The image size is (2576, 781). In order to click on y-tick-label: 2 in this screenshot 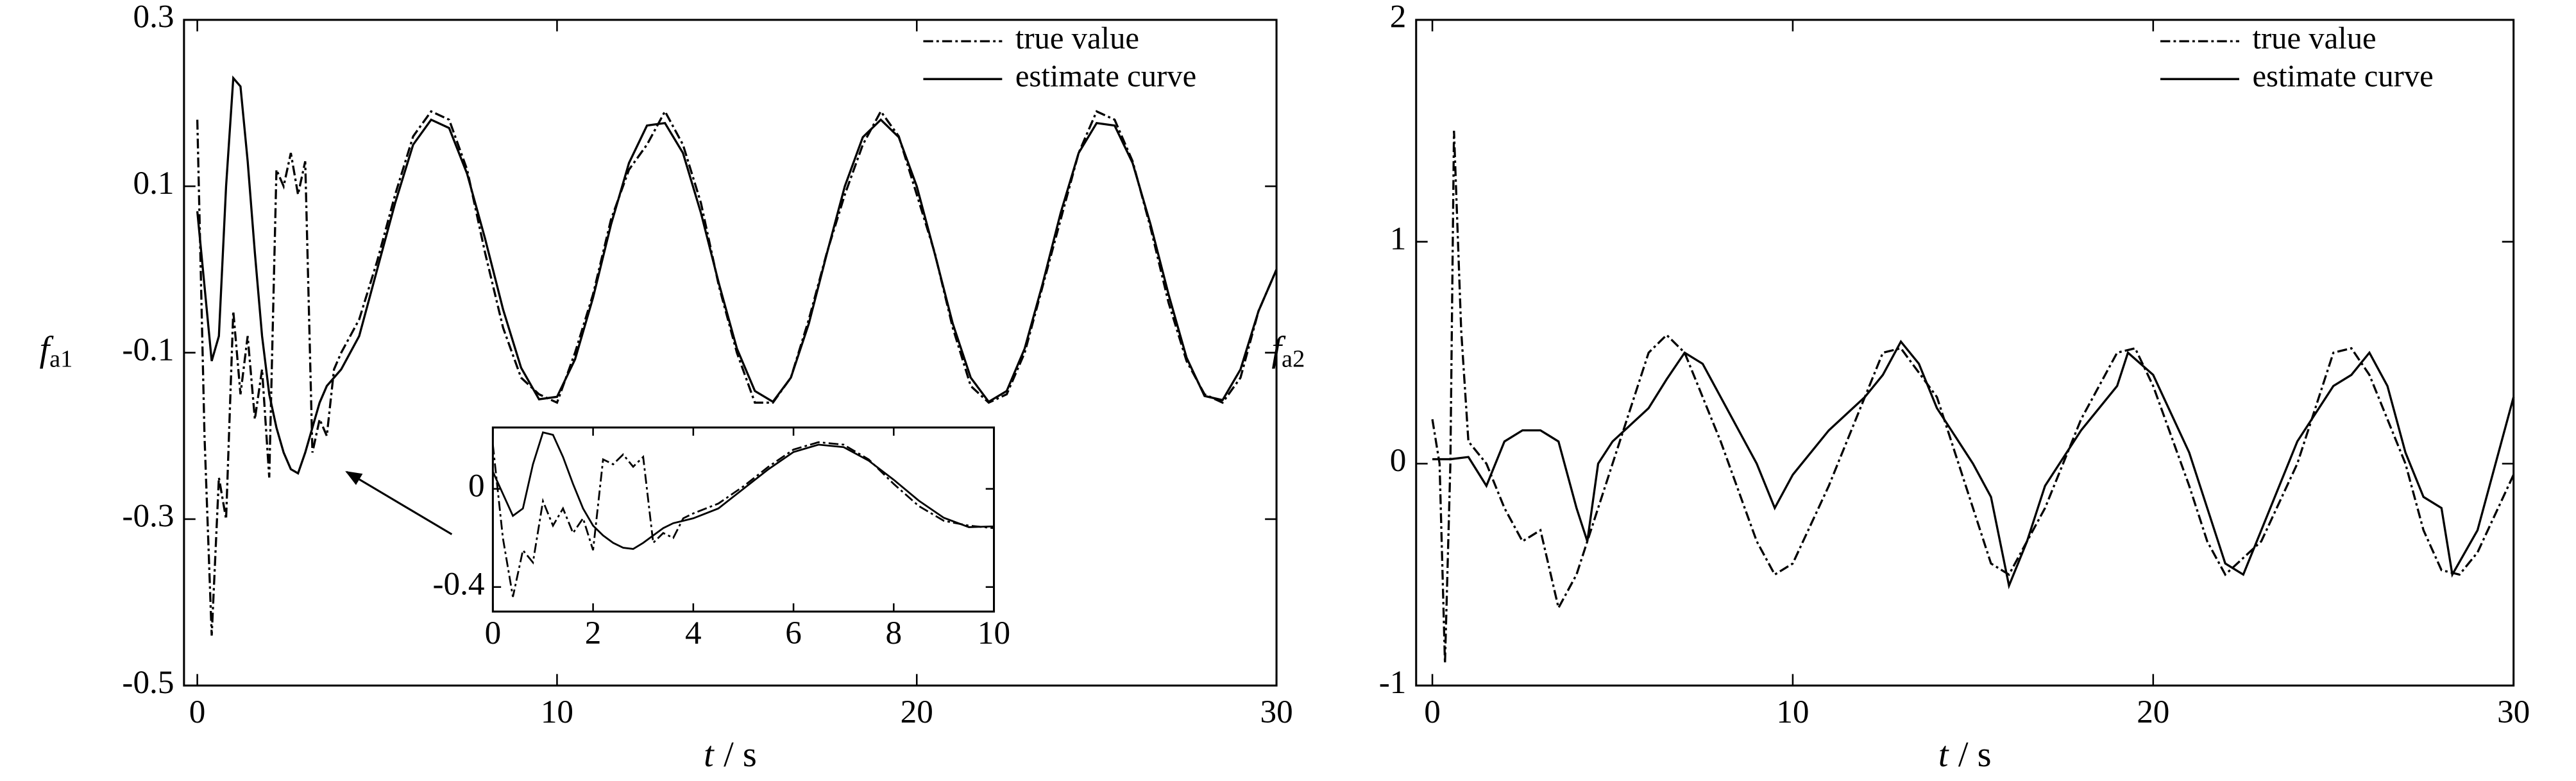, I will do `click(1398, 17)`.